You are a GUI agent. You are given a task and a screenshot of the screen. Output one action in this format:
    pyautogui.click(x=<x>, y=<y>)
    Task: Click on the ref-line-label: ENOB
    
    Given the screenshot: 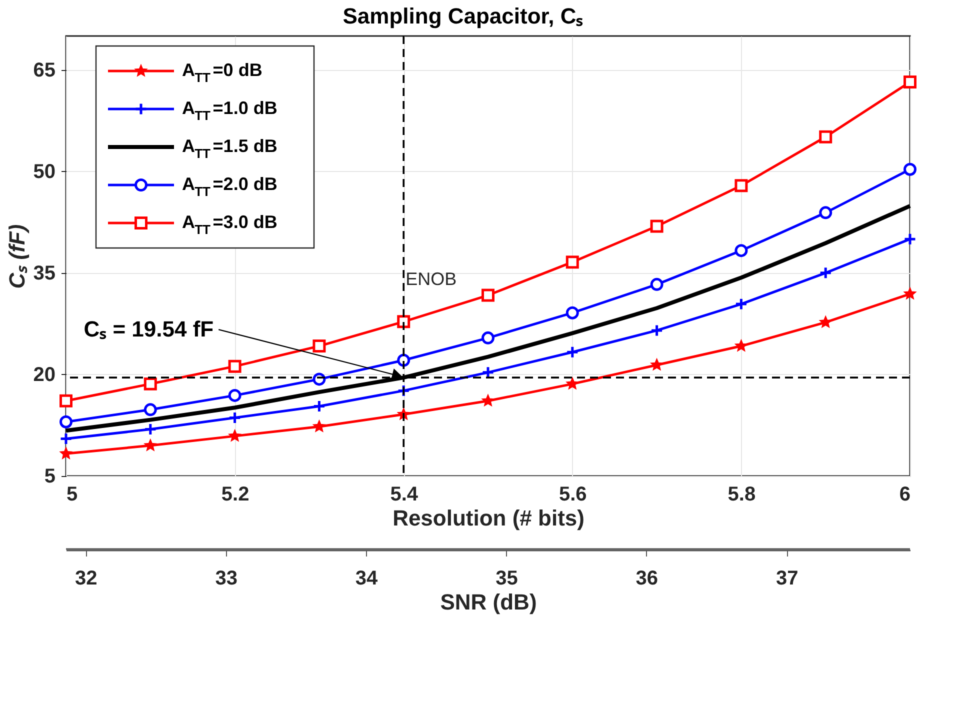 What is the action you would take?
    pyautogui.click(x=431, y=279)
    